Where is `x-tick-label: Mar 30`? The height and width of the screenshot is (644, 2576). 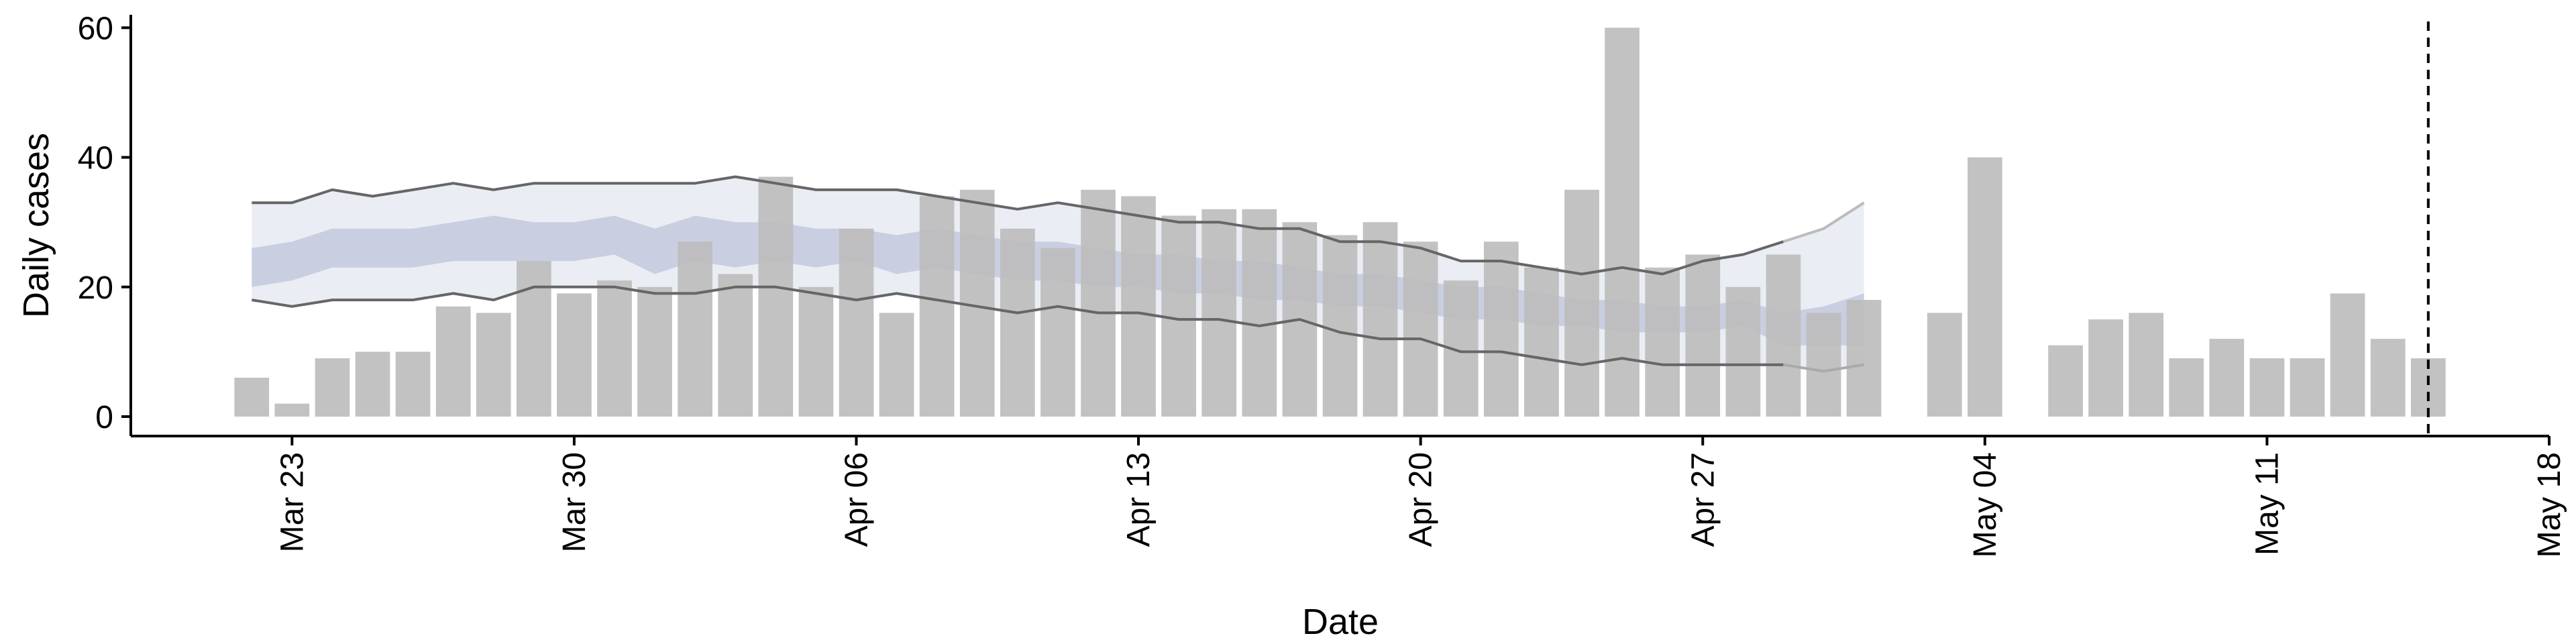 x-tick-label: Mar 30 is located at coordinates (574, 502).